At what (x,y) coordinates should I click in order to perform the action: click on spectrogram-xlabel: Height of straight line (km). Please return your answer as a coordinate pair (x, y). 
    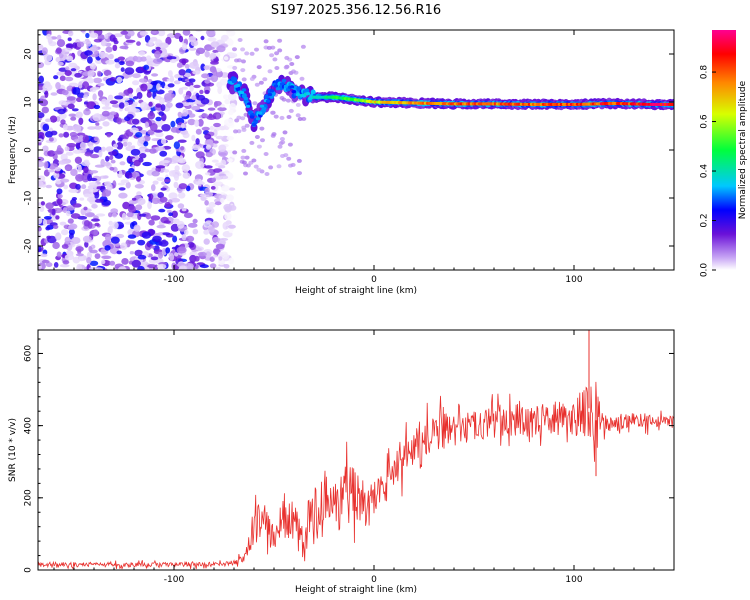
    Looking at the image, I should click on (356, 291).